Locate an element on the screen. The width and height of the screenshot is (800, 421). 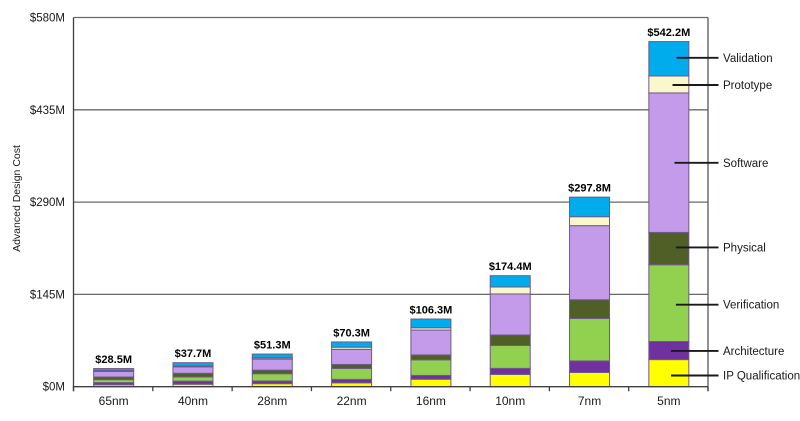
svg-text: 16nm is located at coordinates (431, 401).